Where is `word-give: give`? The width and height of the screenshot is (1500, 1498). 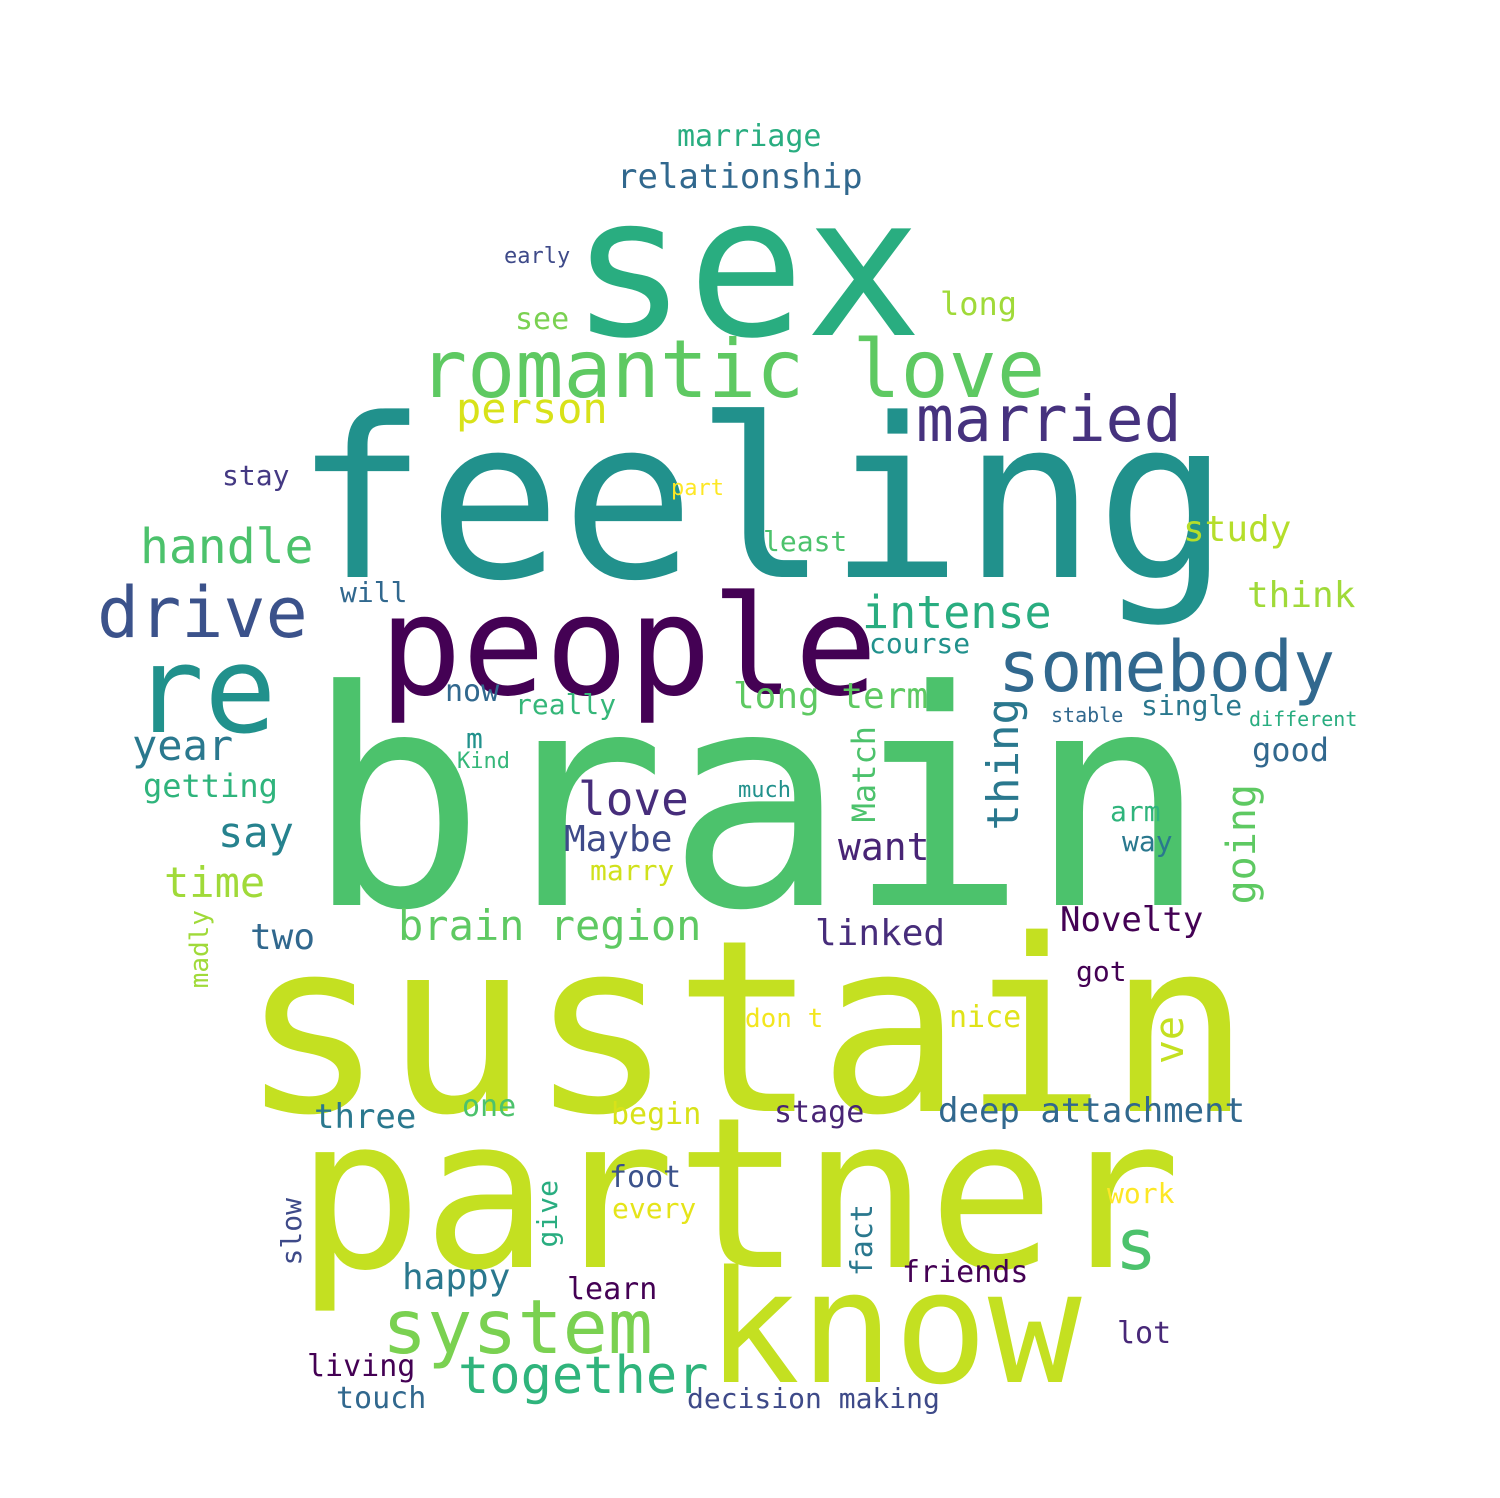
word-give: give is located at coordinates (547, 1214).